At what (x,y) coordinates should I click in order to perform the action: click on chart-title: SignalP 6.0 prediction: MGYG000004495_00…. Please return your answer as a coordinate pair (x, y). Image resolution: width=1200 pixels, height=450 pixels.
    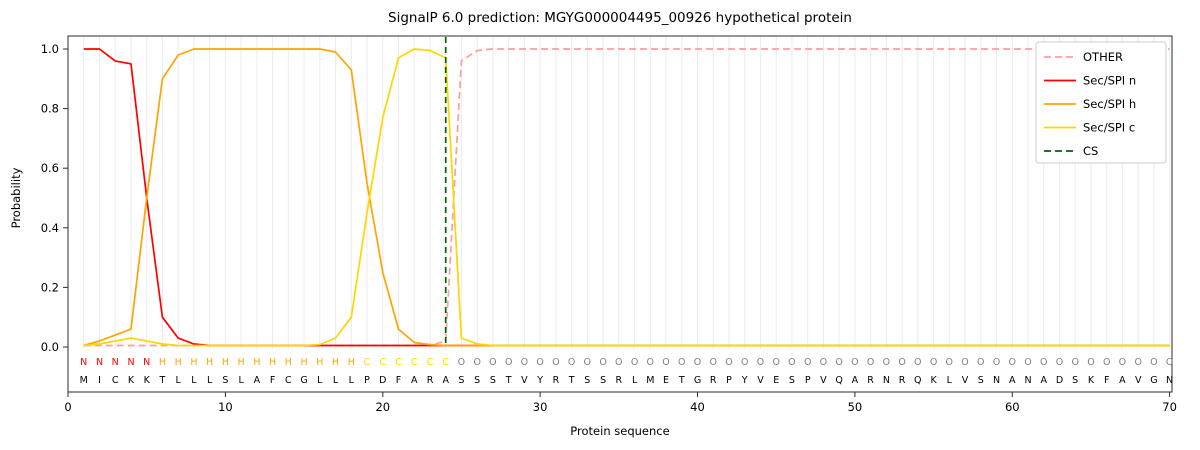
    Looking at the image, I should click on (620, 18).